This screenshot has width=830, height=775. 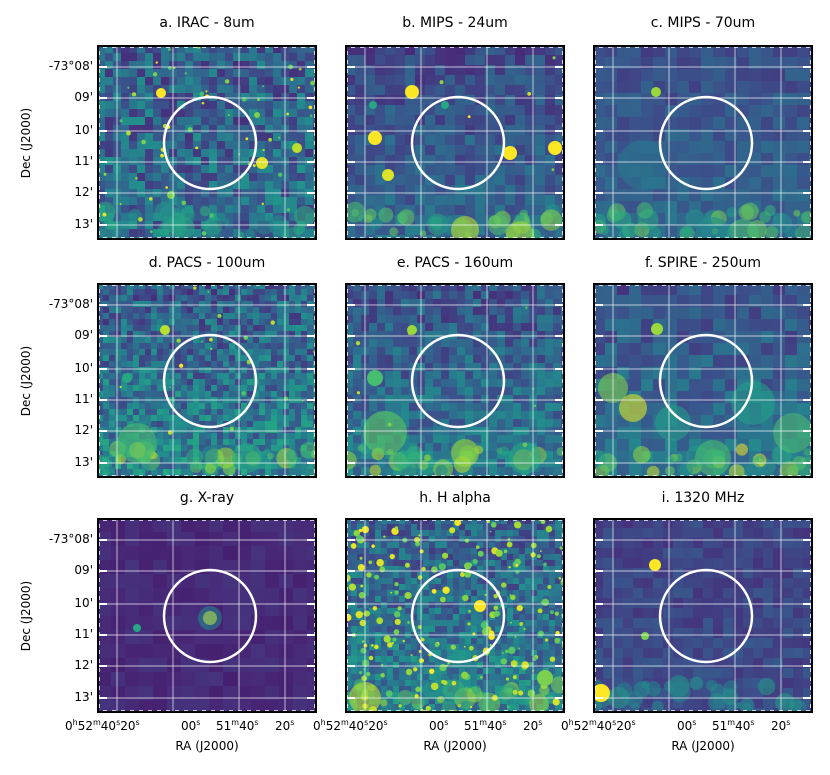 I want to click on map-panel-h-alpha, so click(x=455, y=615).